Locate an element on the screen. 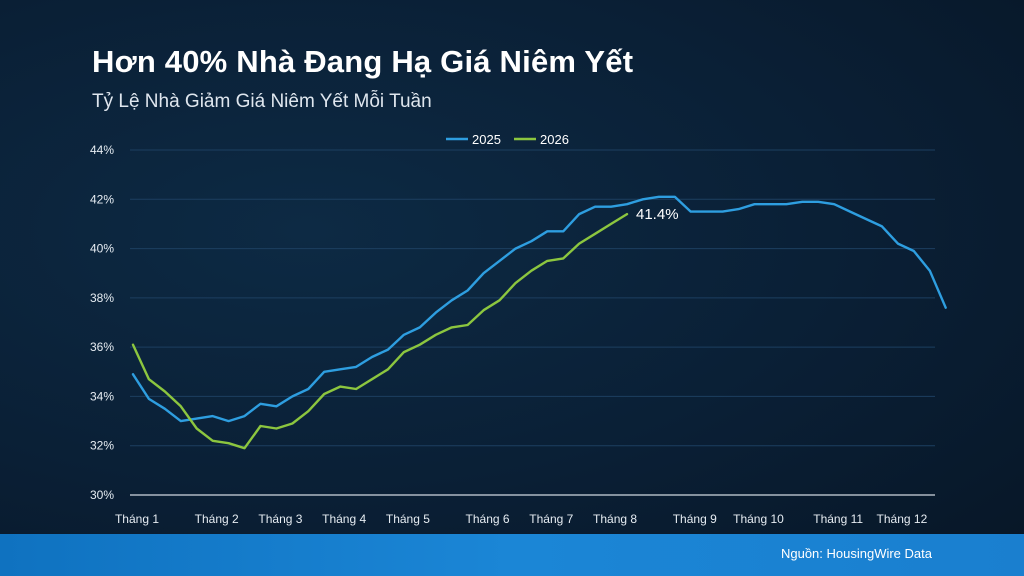 The height and width of the screenshot is (576, 1024). source-label: Nguồn: HousingWire Data is located at coordinates (856, 553).